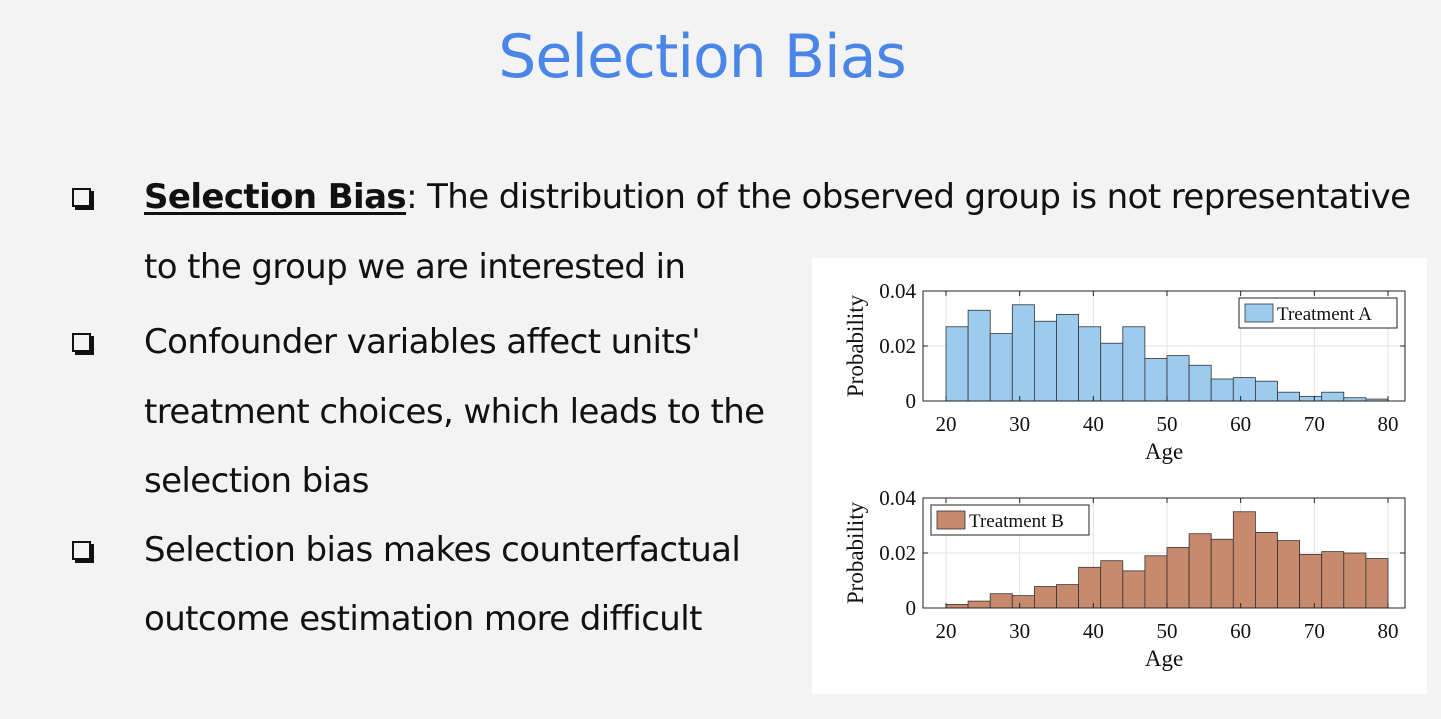 The image size is (1441, 719). I want to click on bullet-2-line-1: Confounder variables affect units', so click(422, 342).